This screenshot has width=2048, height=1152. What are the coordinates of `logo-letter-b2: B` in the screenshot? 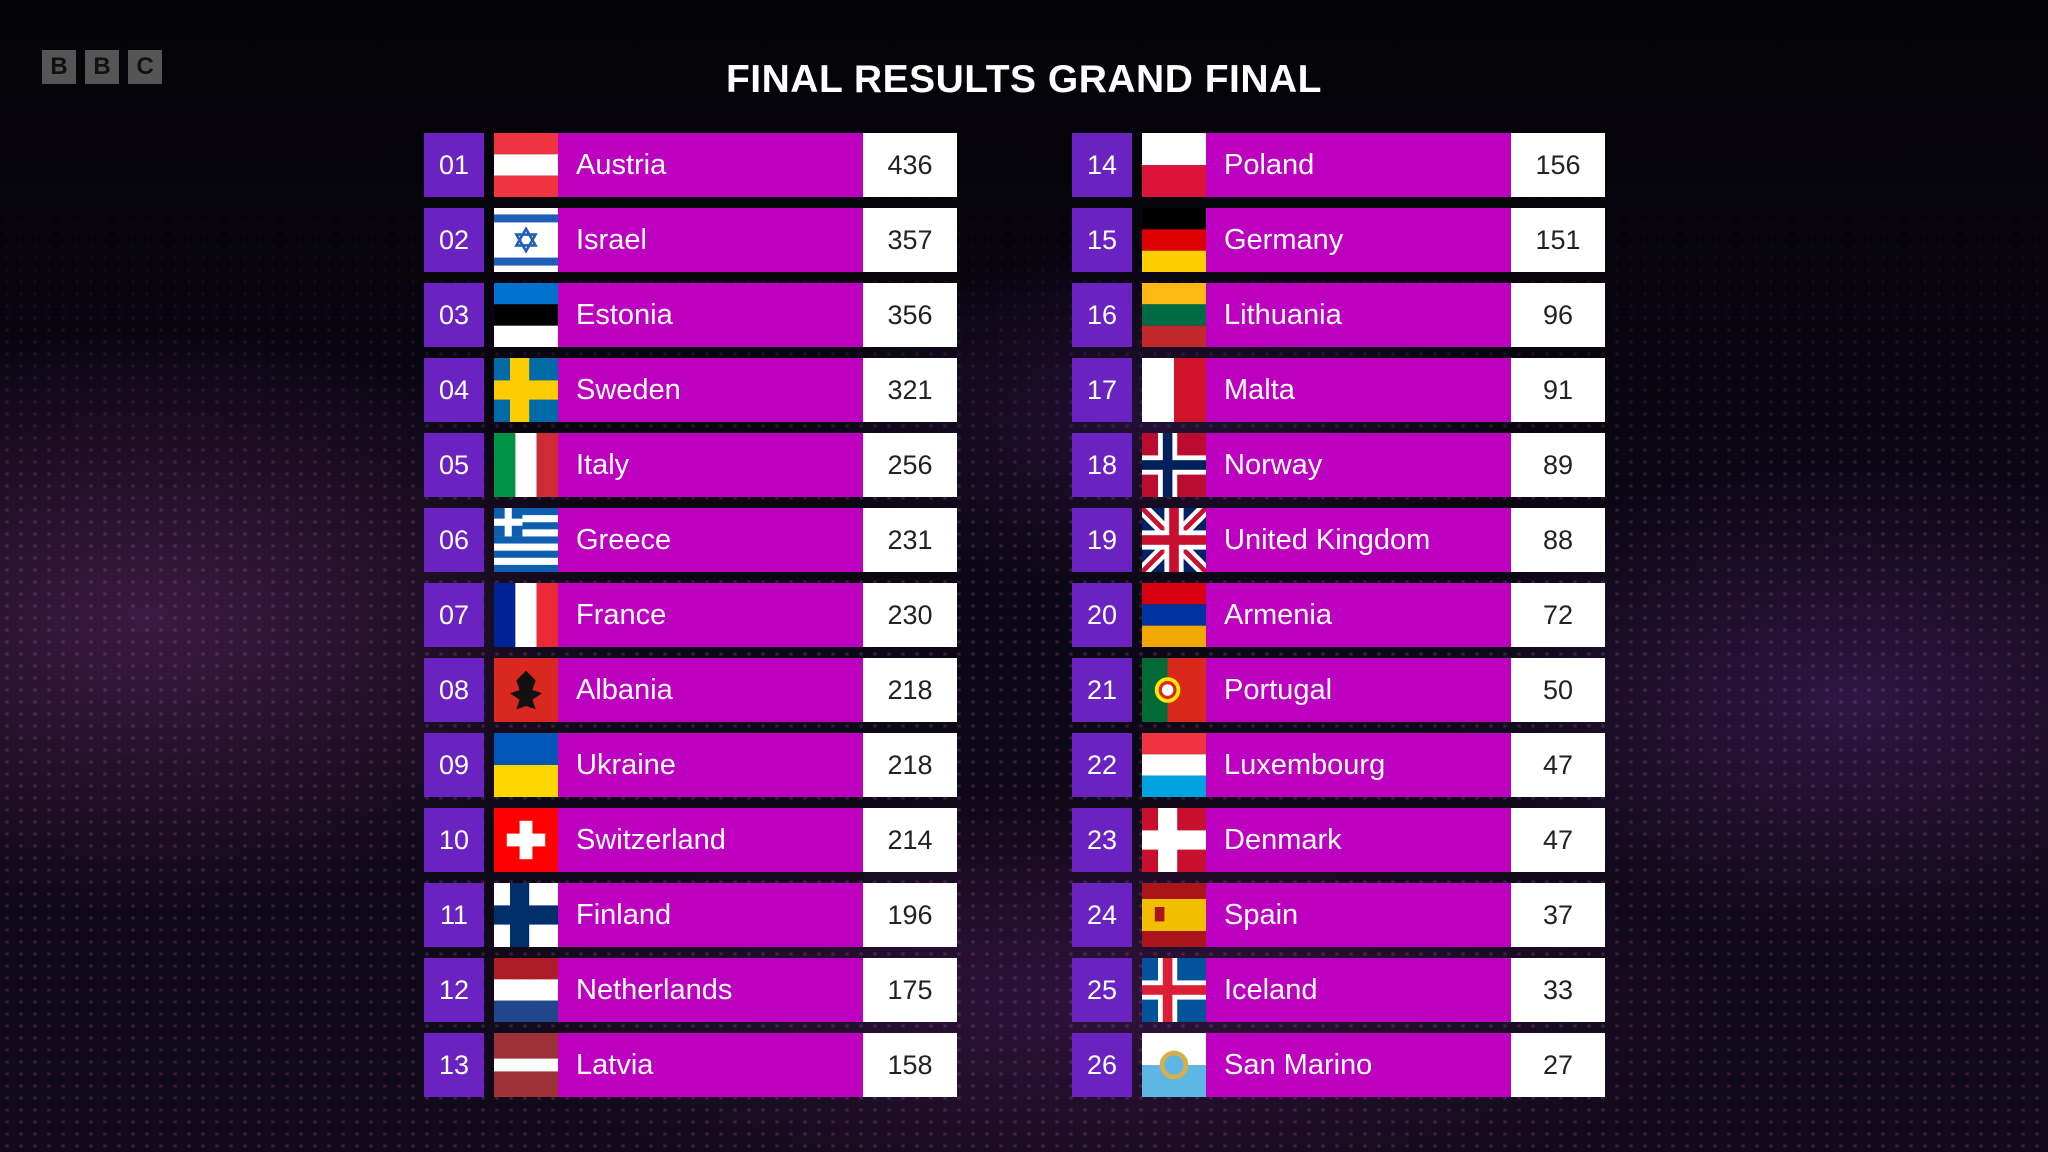 It's located at (102, 67).